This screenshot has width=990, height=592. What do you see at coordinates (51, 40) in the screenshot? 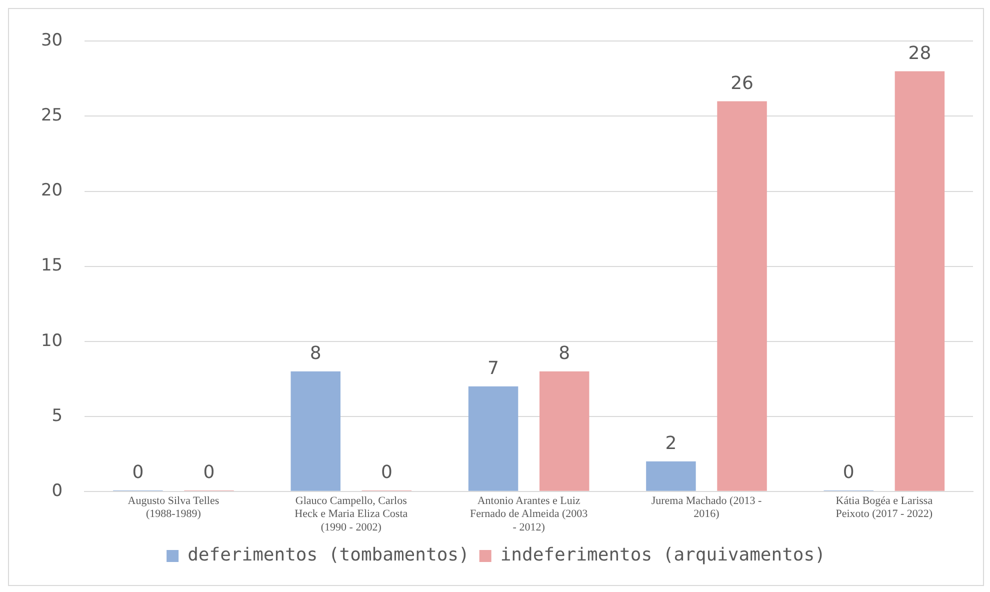
I see `y-tick-label: 30` at bounding box center [51, 40].